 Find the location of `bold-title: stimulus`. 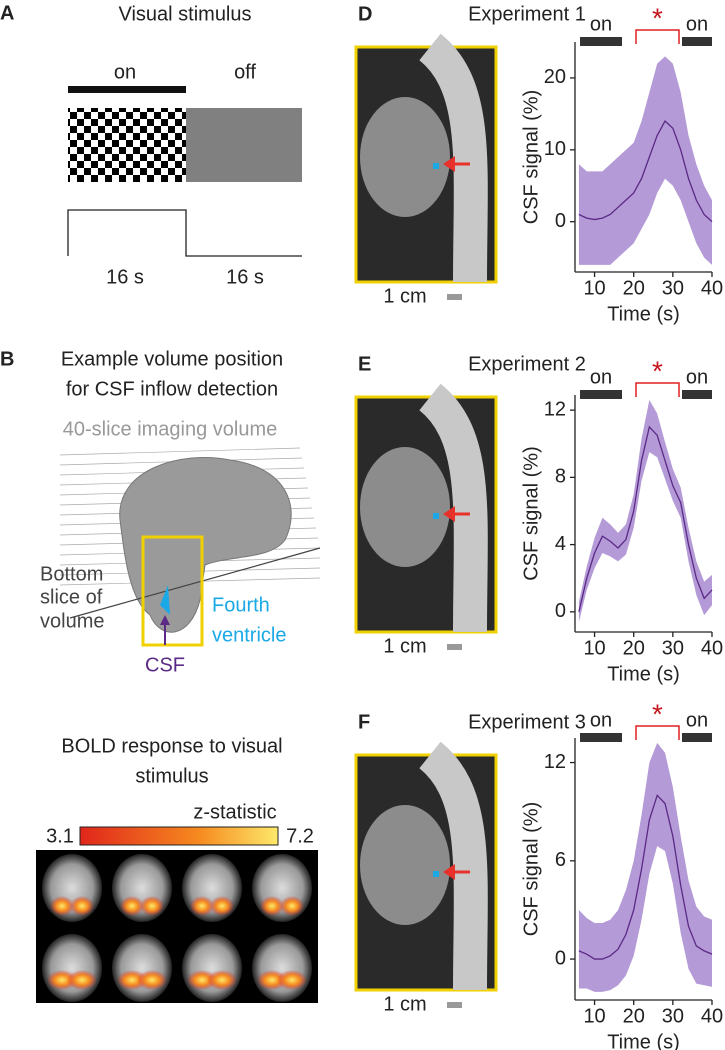

bold-title: stimulus is located at coordinates (171, 776).